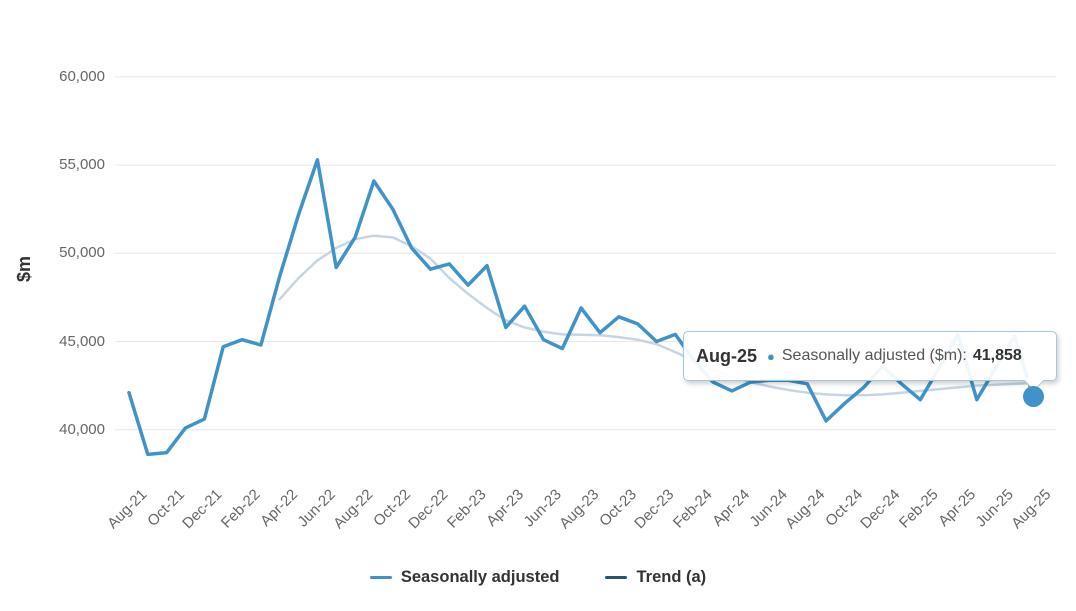 The height and width of the screenshot is (611, 1076). What do you see at coordinates (616, 577) in the screenshot?
I see `trend-line-swatch-icon` at bounding box center [616, 577].